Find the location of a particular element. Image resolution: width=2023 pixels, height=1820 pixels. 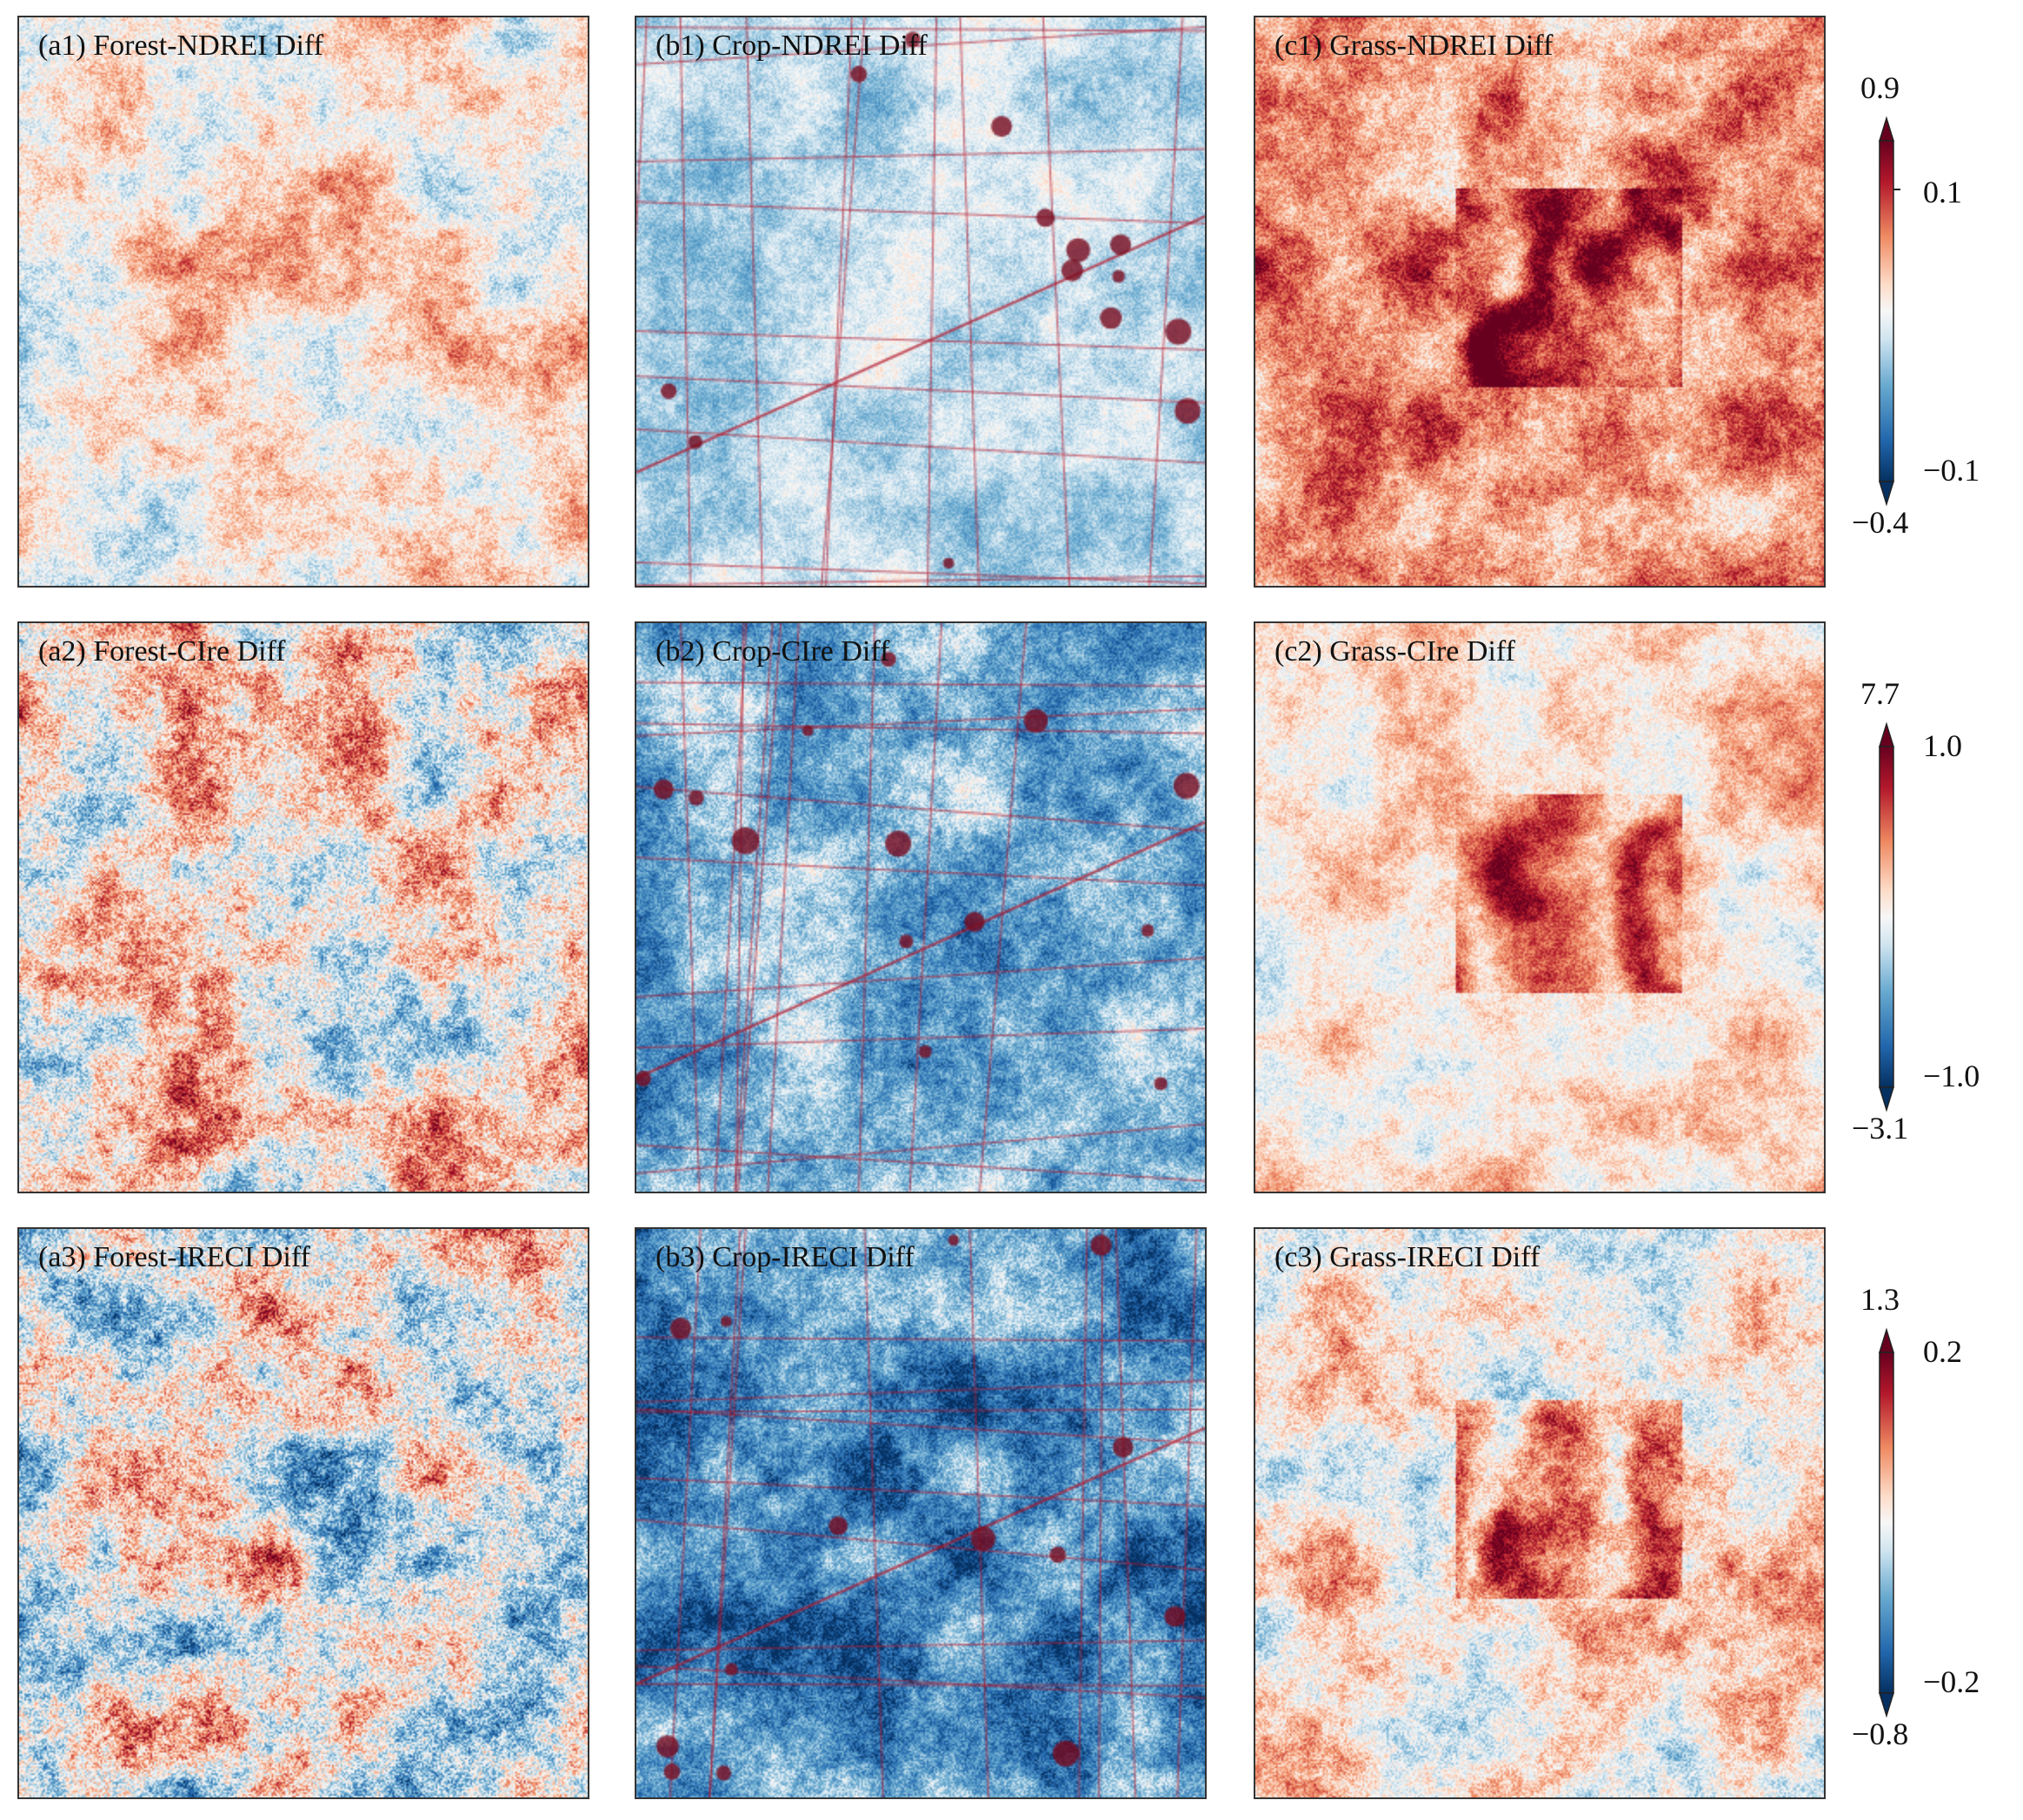

panel-a2: (a2) Forest-CIre Diff is located at coordinates (303, 907).